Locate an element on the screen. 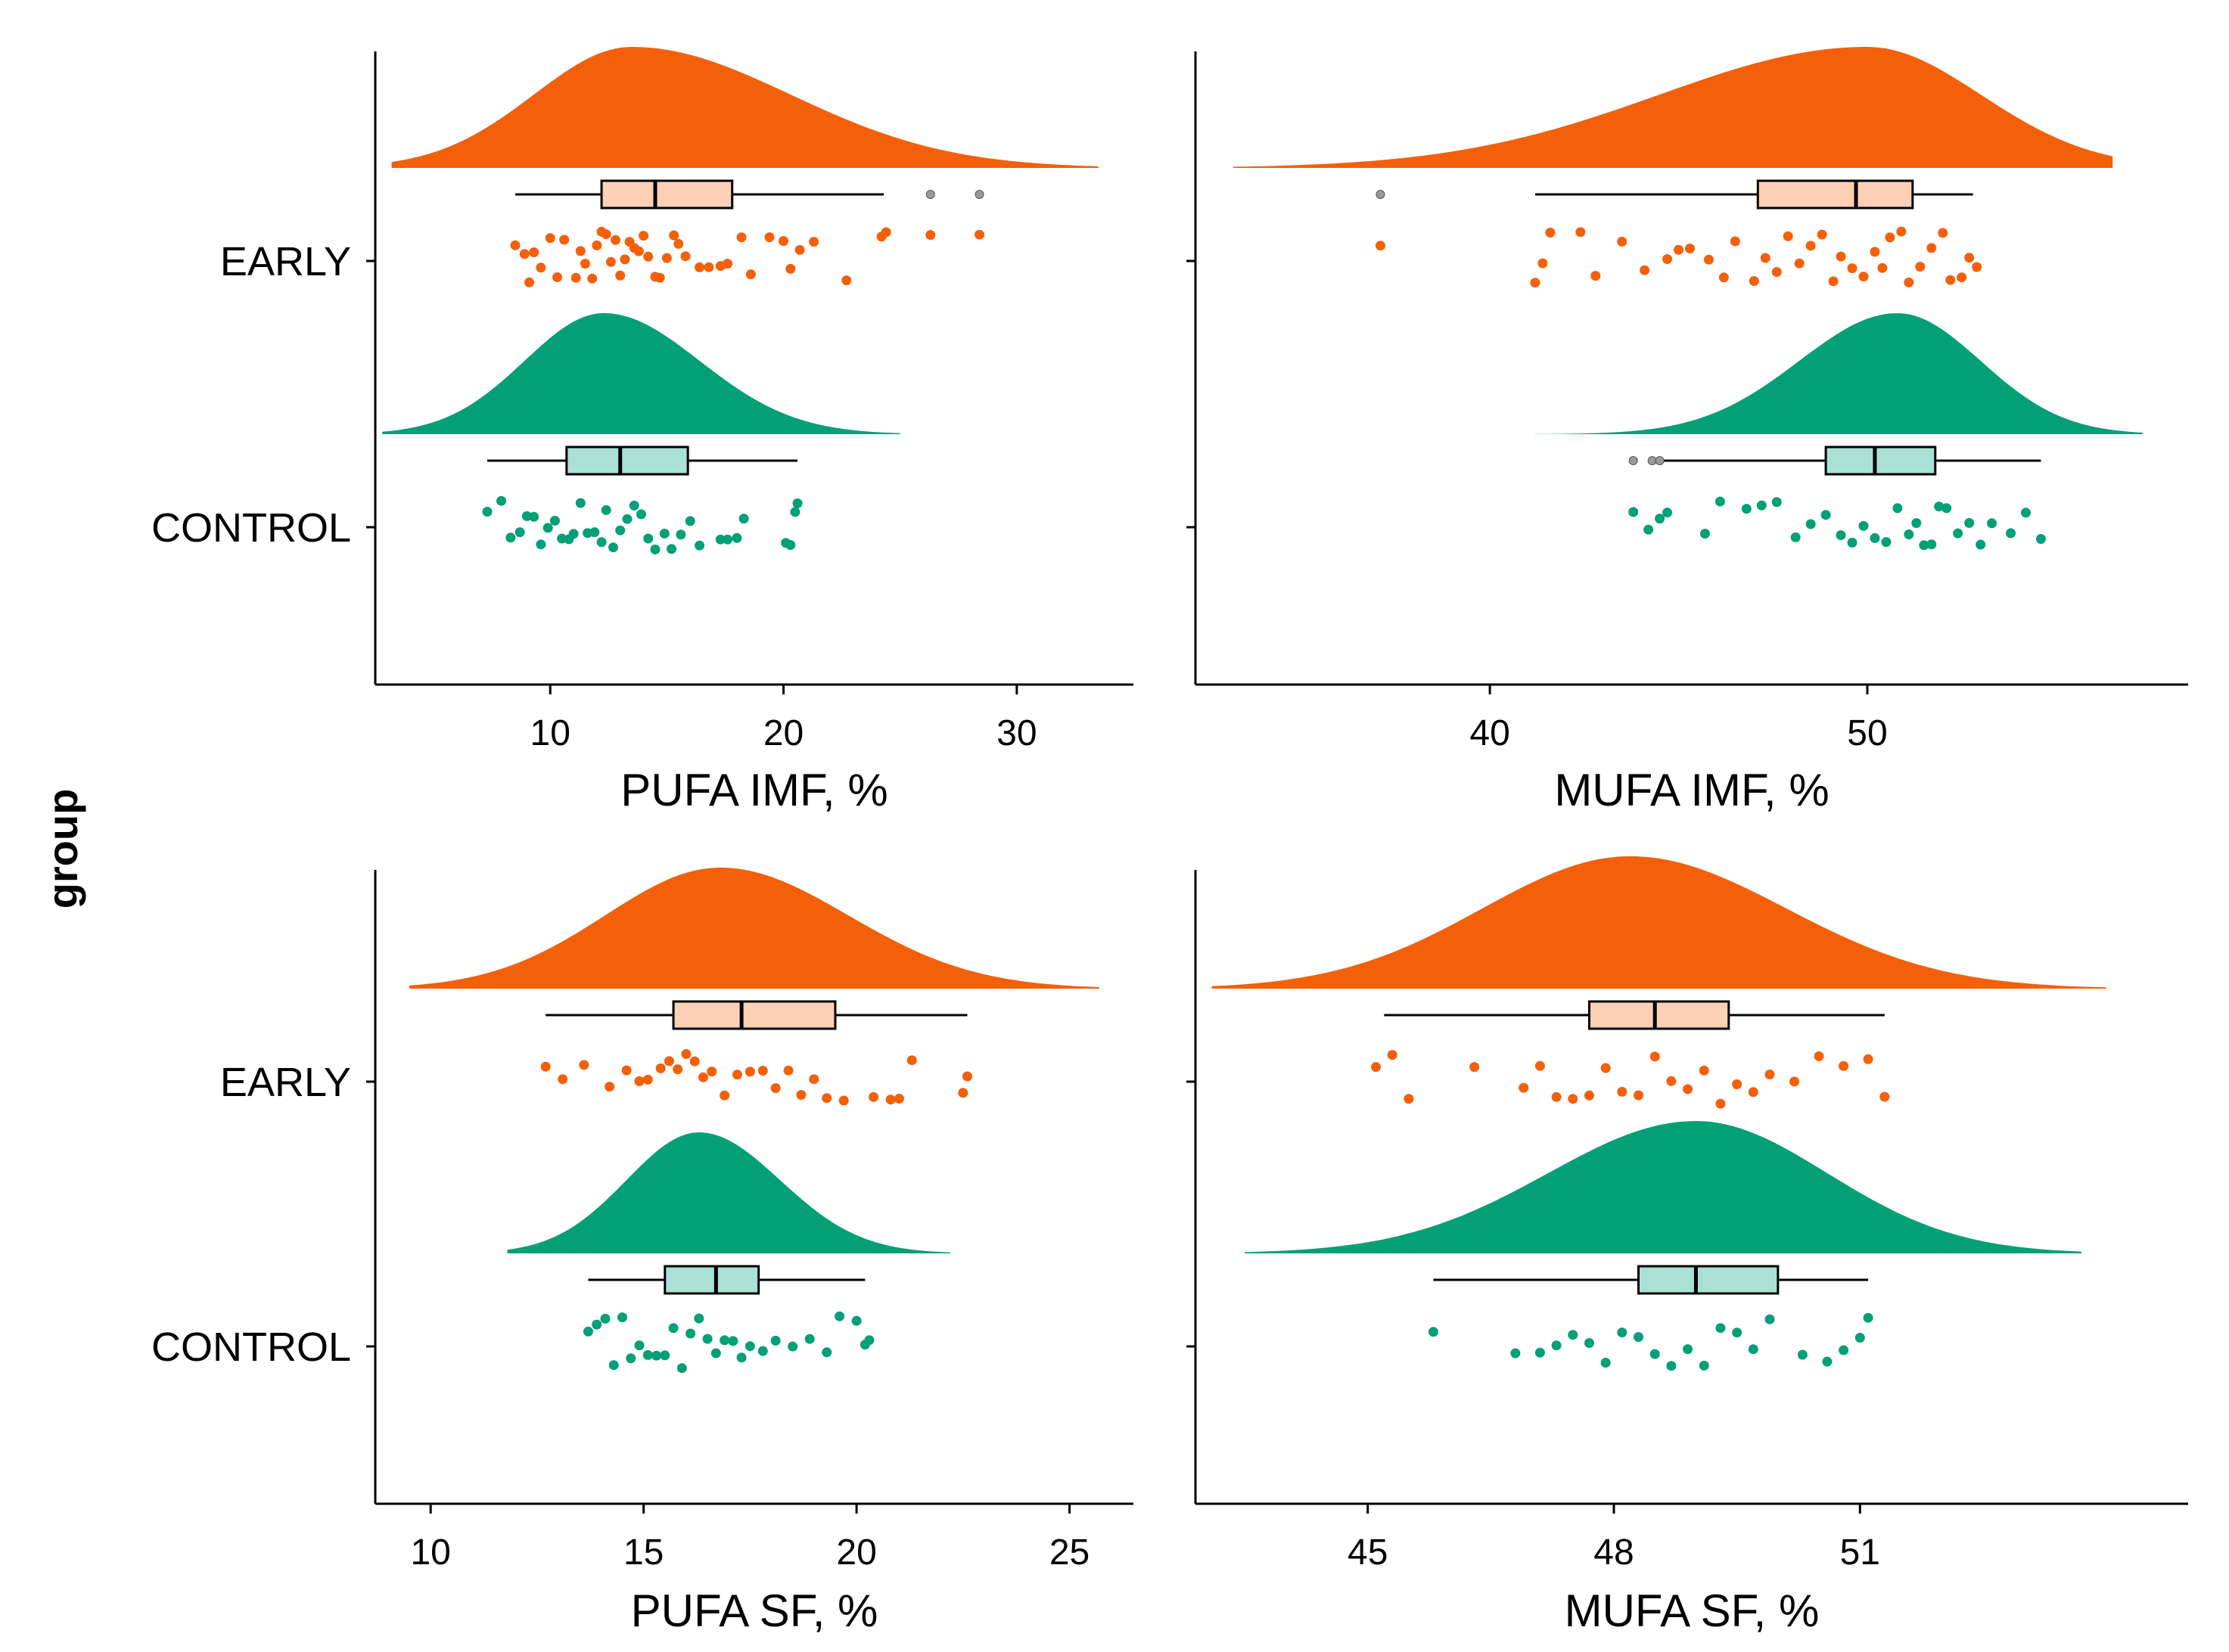 This screenshot has height=1652, width=2229. x-axis-title: MUFA SF, % is located at coordinates (1692, 1610).